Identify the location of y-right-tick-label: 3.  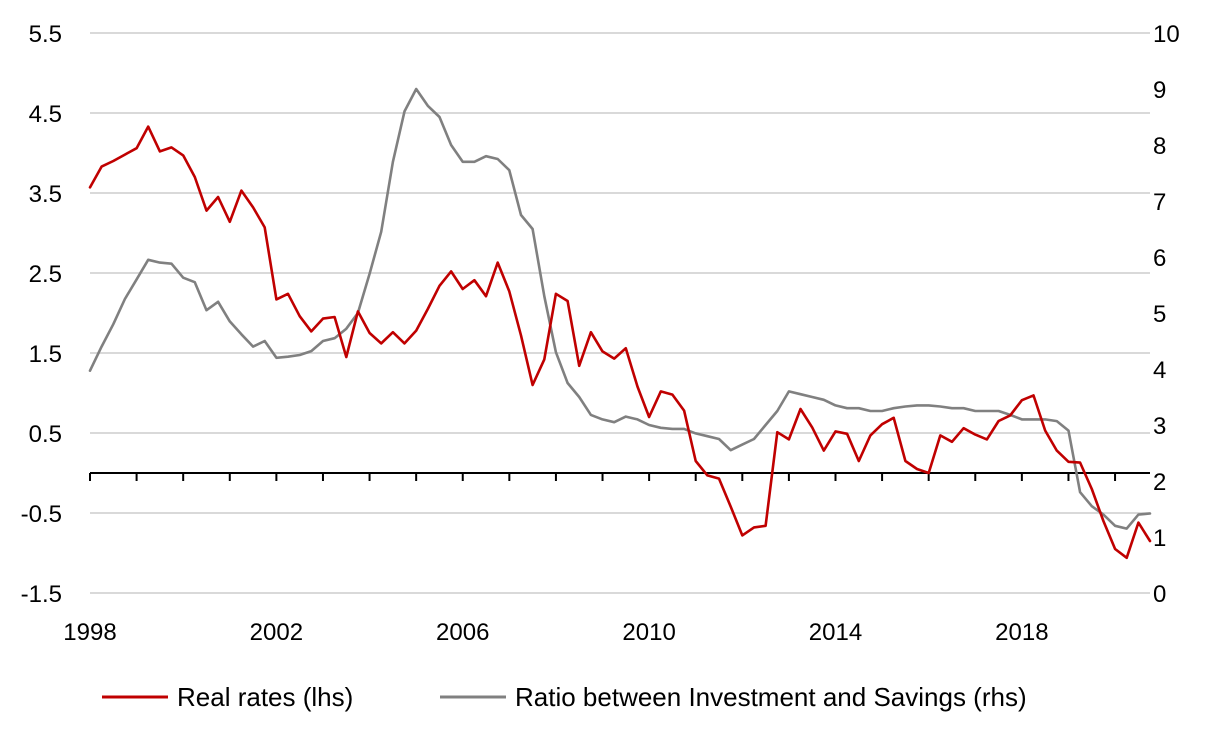
(1159, 426).